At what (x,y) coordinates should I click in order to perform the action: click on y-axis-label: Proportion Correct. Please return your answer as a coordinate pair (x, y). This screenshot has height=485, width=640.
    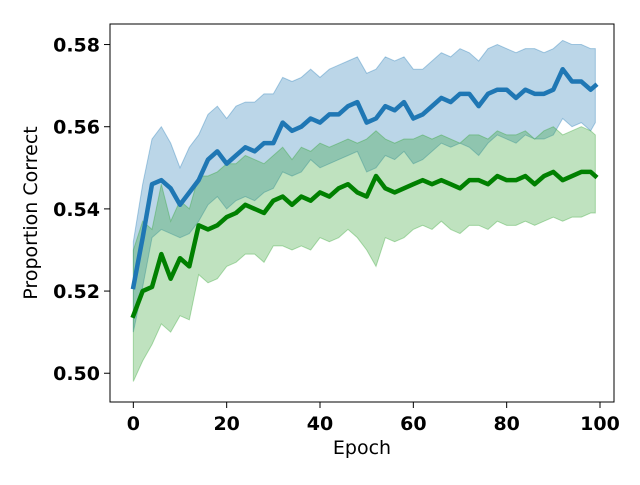
    Looking at the image, I should click on (31, 212).